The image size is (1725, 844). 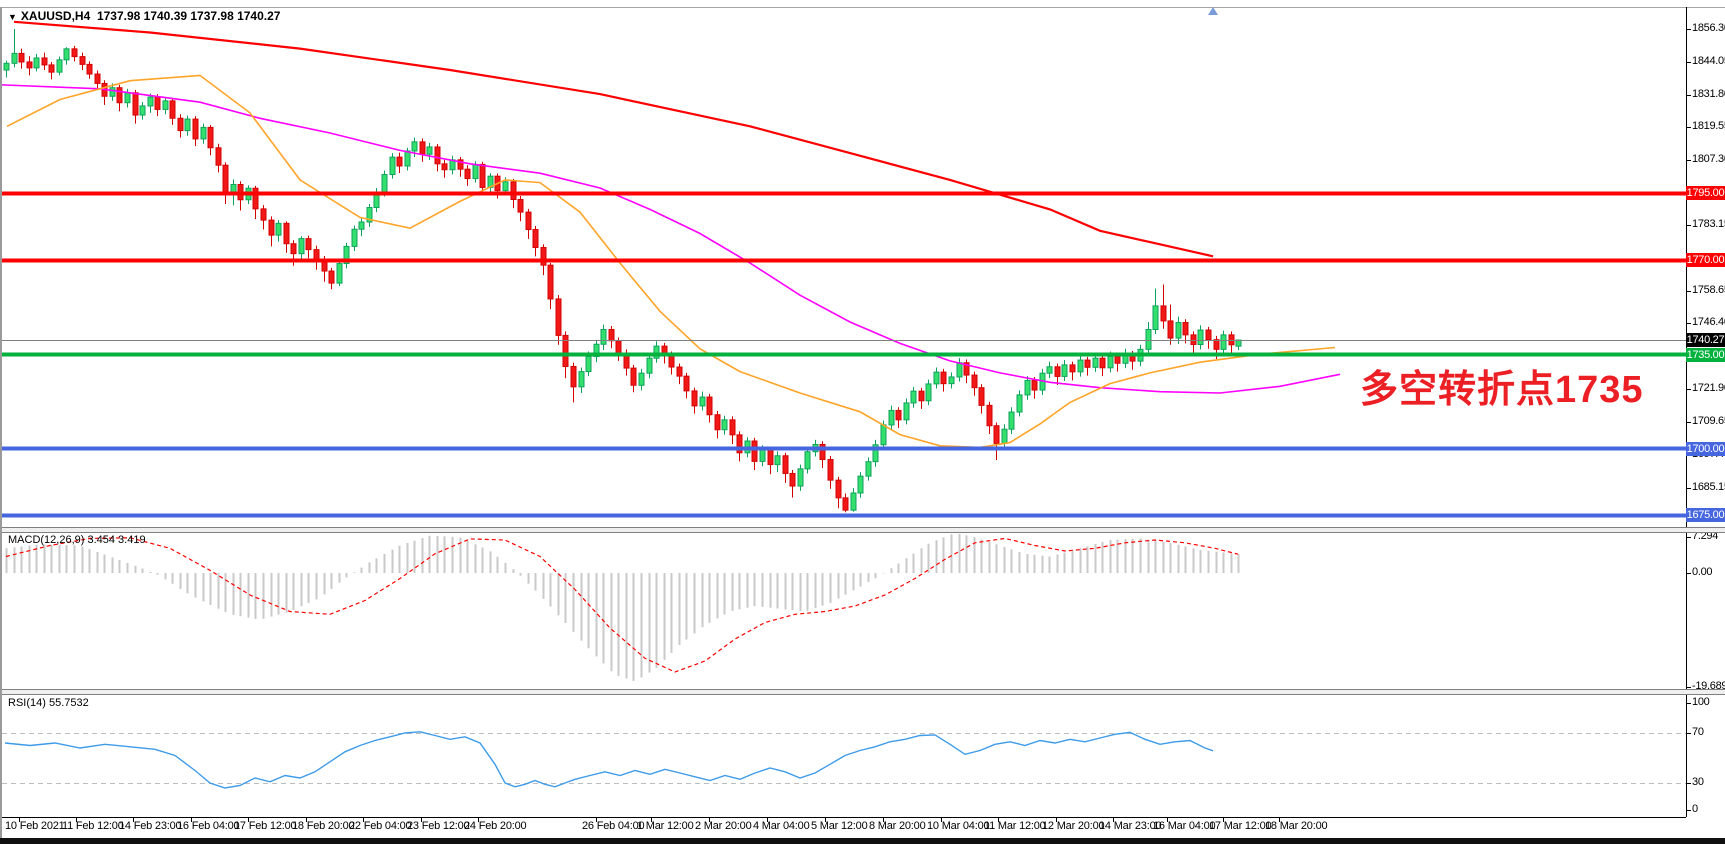 I want to click on price-tick-label: 1709.65, so click(x=1708, y=421).